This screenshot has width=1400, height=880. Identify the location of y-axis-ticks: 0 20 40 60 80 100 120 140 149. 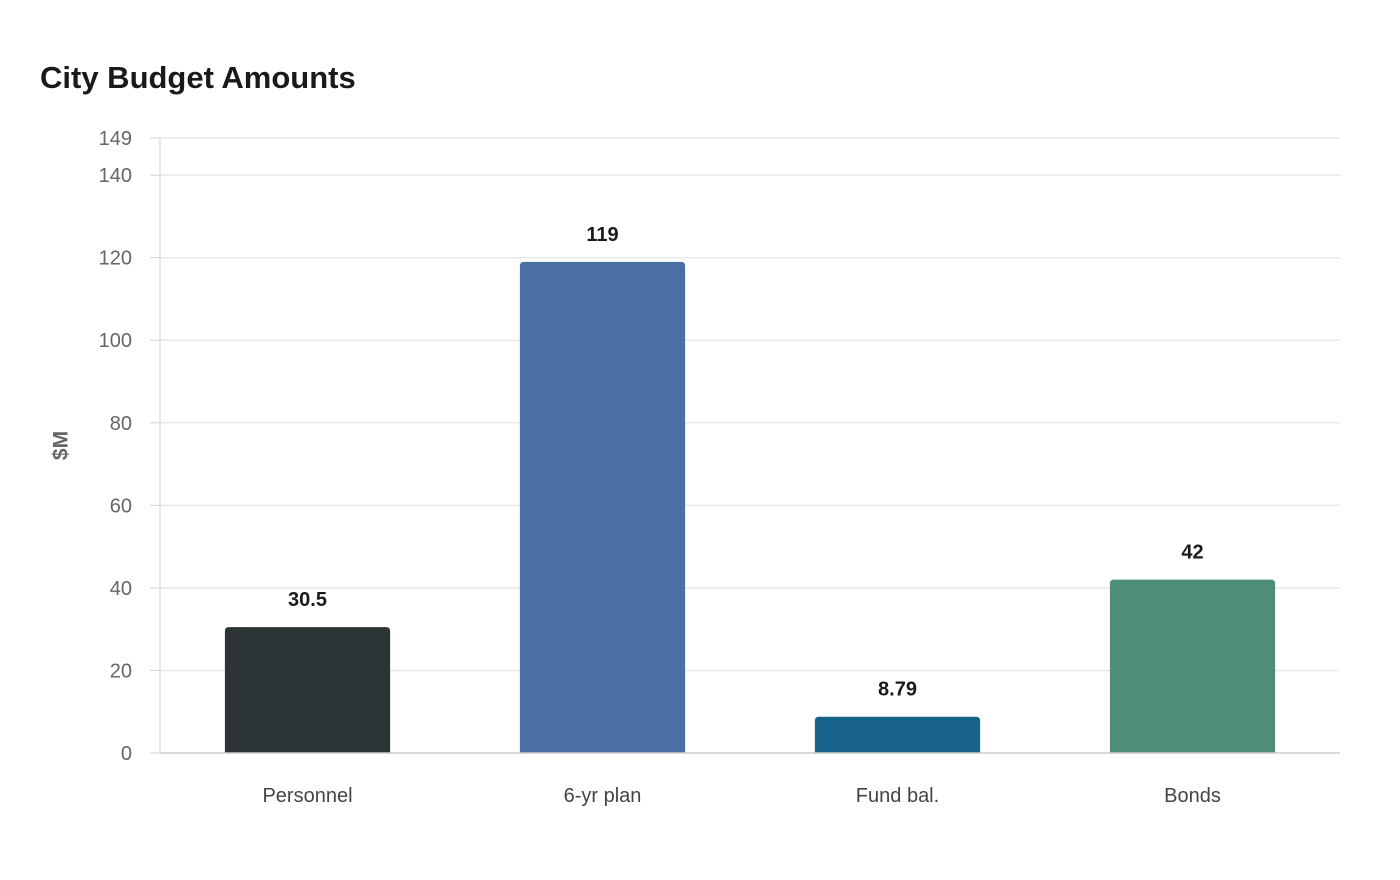
(129, 446).